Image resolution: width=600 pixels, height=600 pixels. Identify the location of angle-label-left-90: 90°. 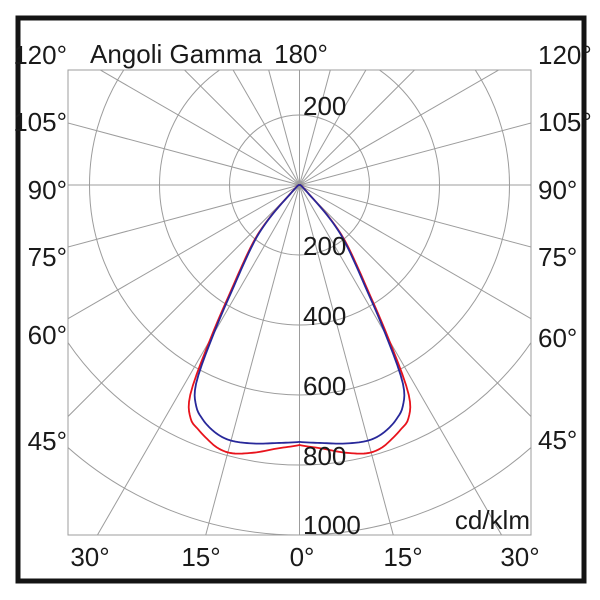
(47, 190).